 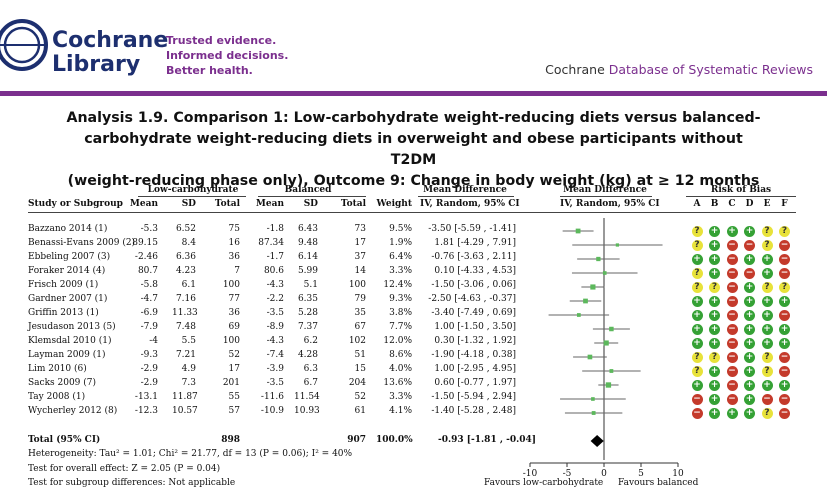 What do you see at coordinates (275, 257) in the screenshot?
I see `mean-balanced: -1.7` at bounding box center [275, 257].